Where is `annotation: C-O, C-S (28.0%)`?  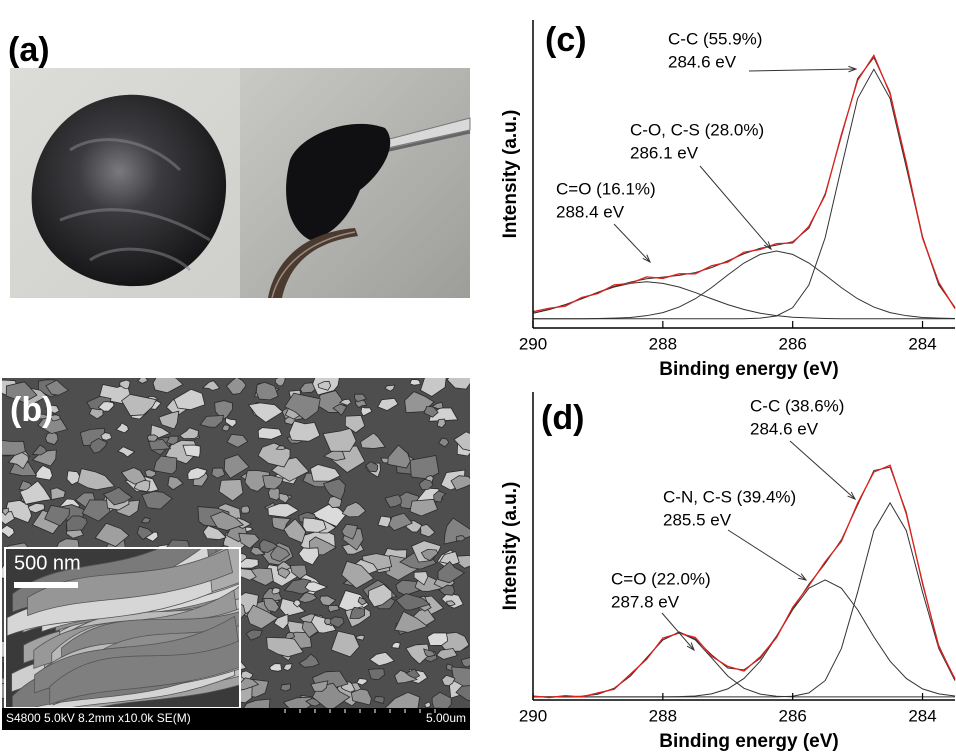
annotation: C-O, C-S (28.0%) is located at coordinates (697, 129).